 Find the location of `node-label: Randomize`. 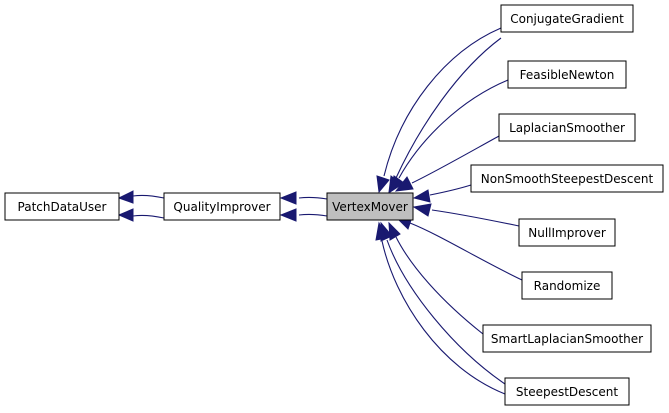

node-label: Randomize is located at coordinates (567, 286).